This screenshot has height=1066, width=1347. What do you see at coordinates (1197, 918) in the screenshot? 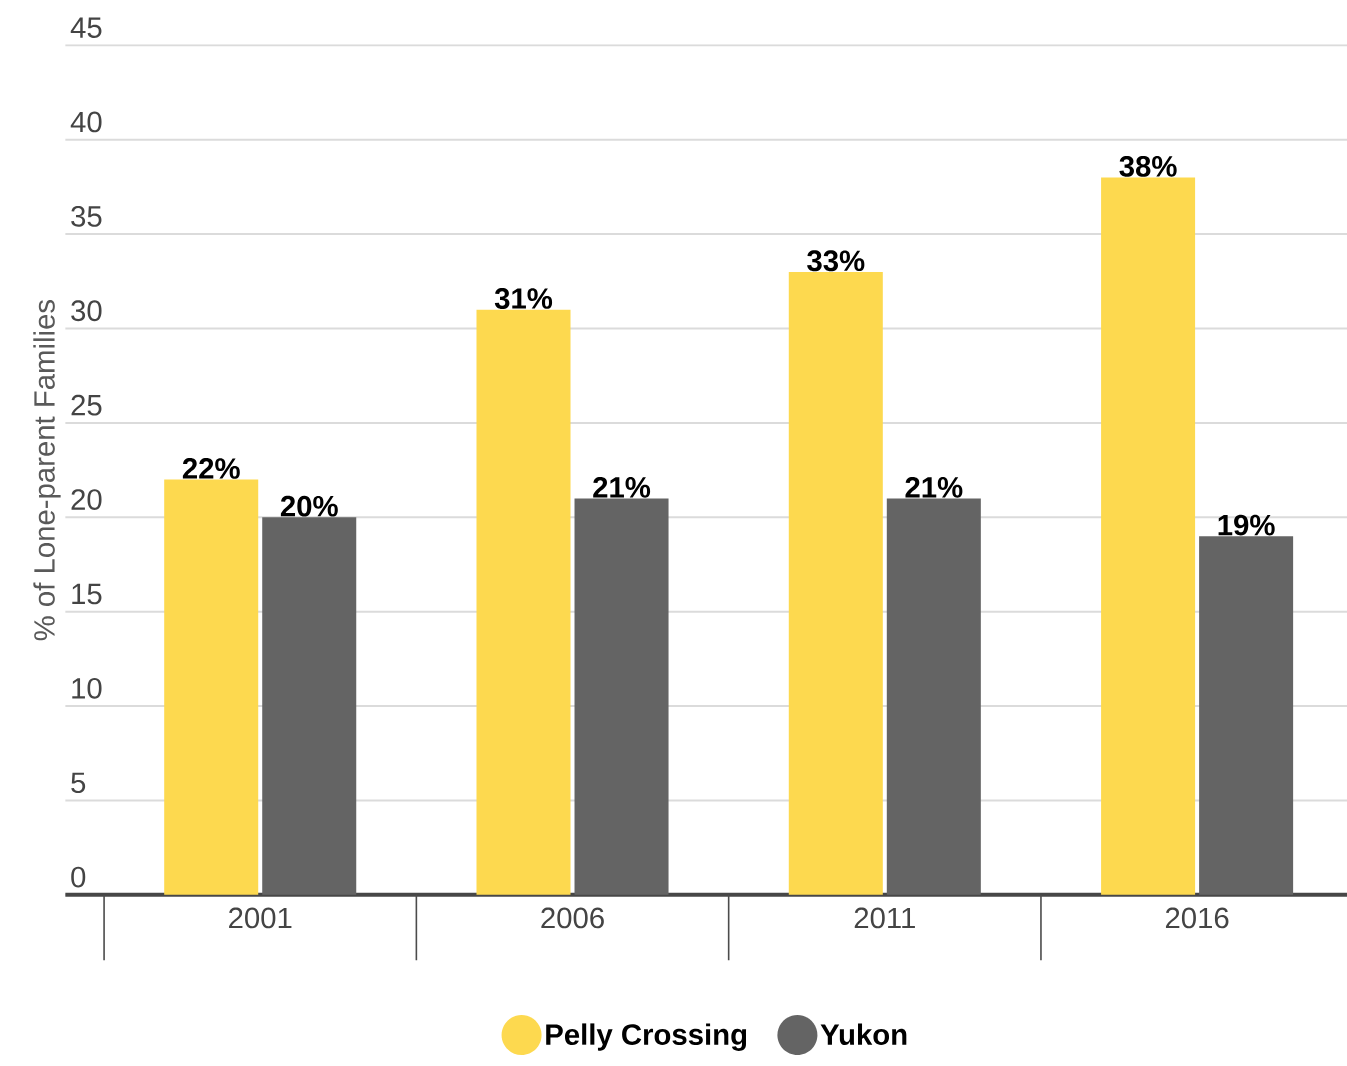
I see `x-tick-label: 2016` at bounding box center [1197, 918].